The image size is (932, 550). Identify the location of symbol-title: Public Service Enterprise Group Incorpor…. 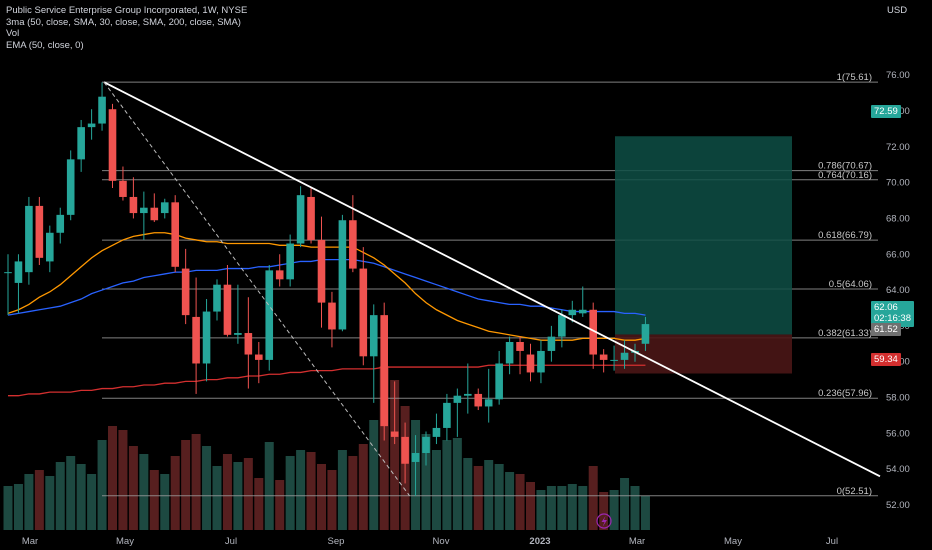
(127, 10).